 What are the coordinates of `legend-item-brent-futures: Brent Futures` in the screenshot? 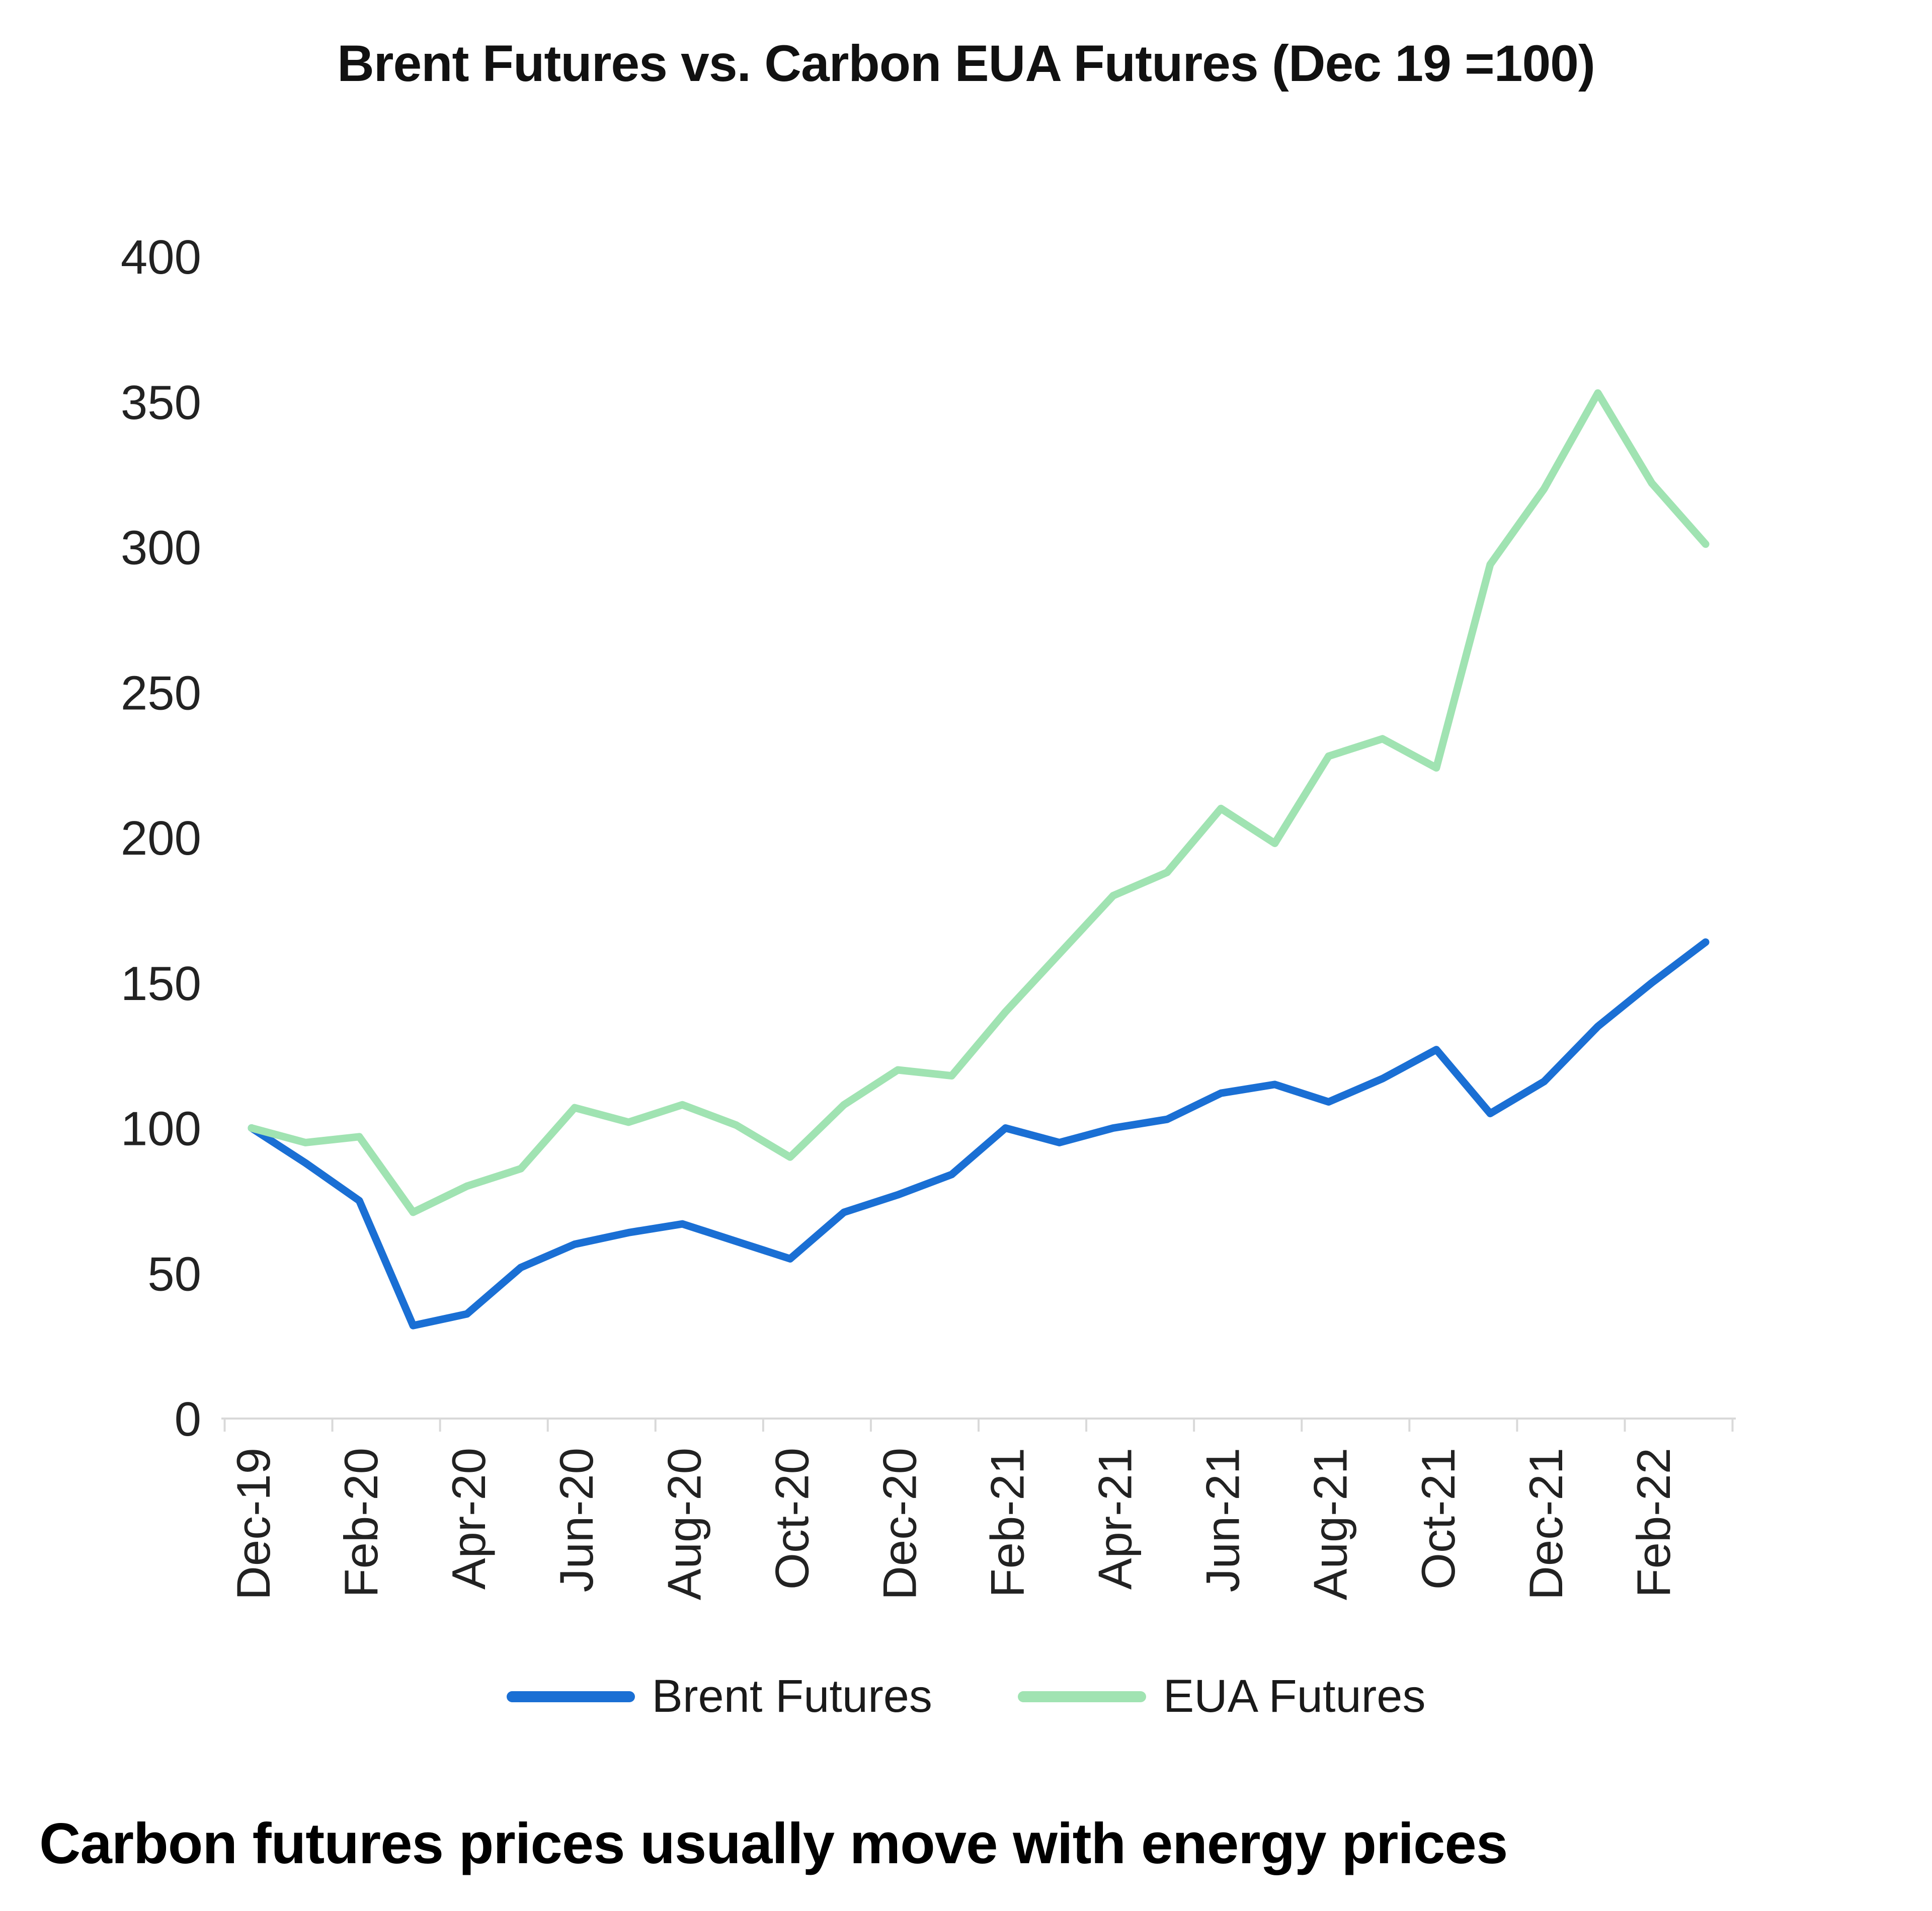 It's located at (719, 1696).